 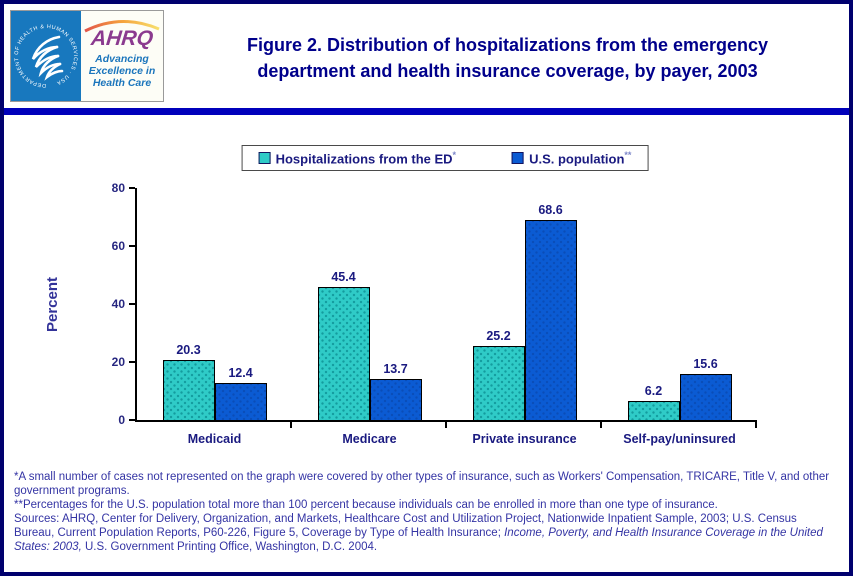 What do you see at coordinates (580, 158) in the screenshot?
I see `legend-label-population: U.S. population**` at bounding box center [580, 158].